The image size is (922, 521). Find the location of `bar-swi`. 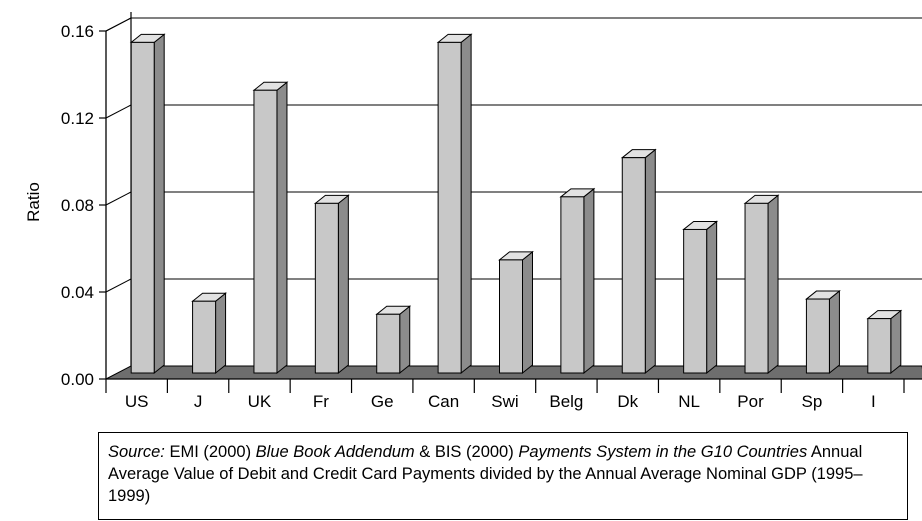

bar-swi is located at coordinates (516, 312).